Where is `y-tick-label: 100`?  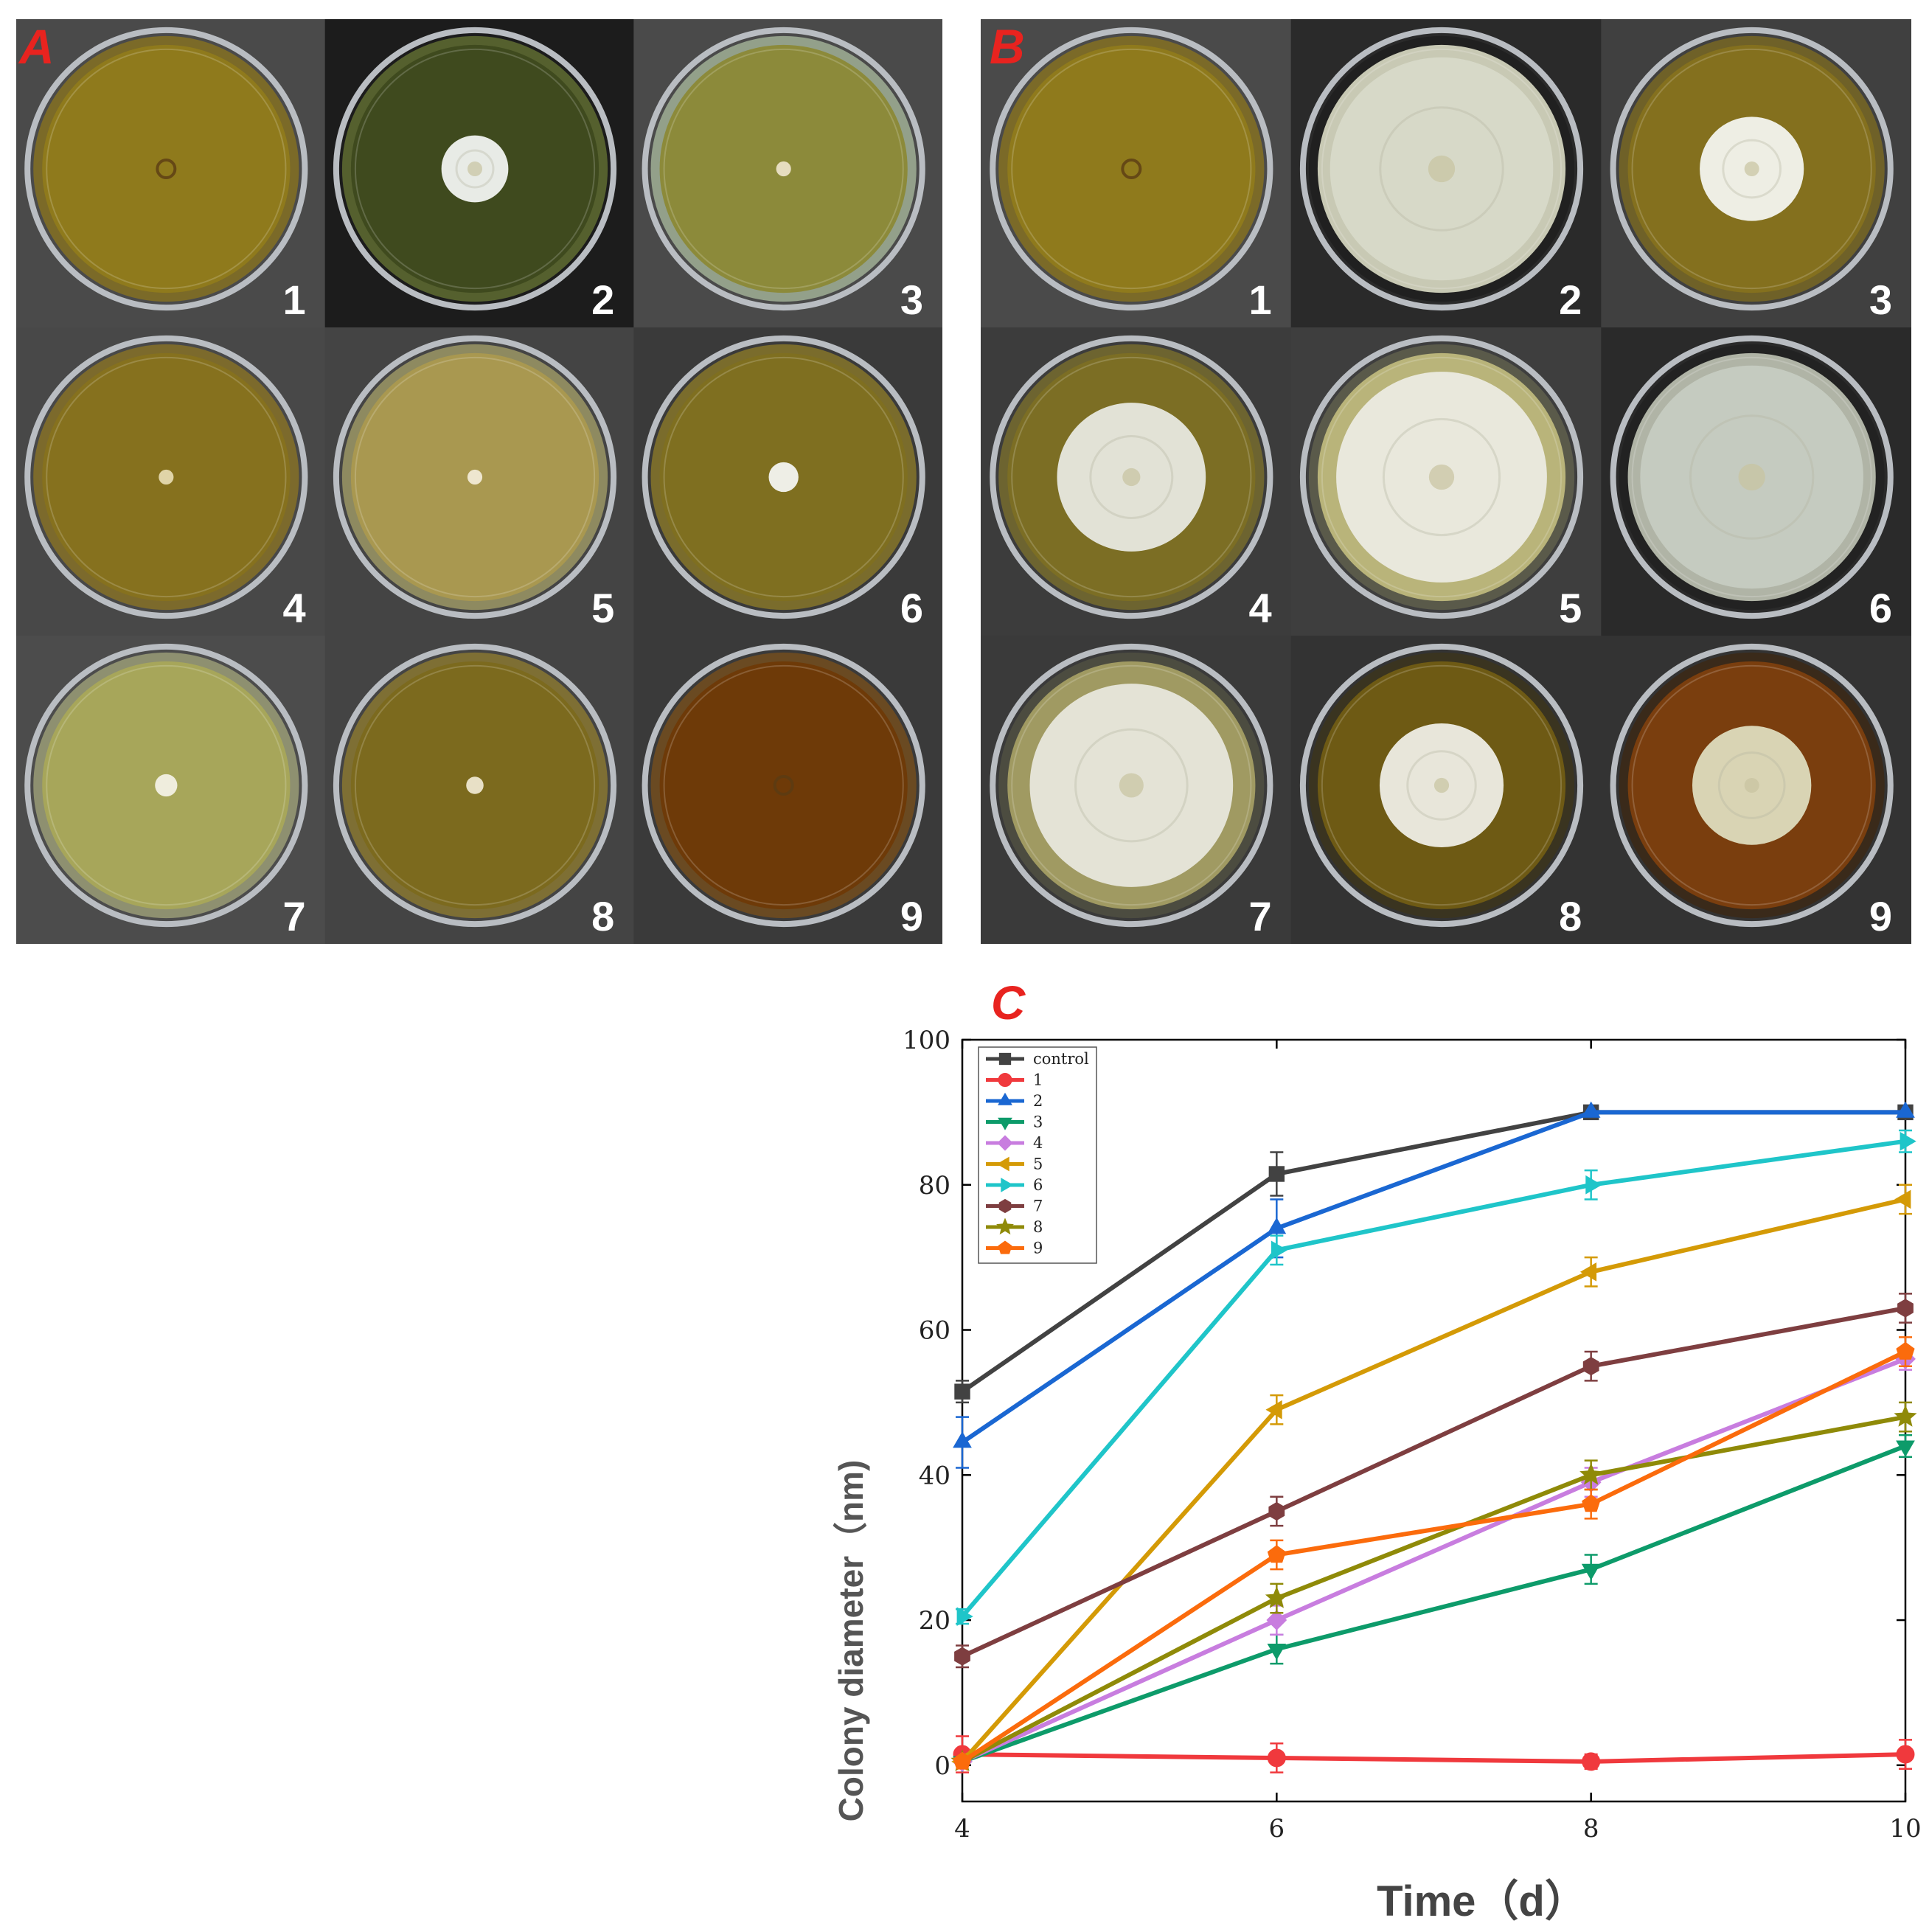
y-tick-label: 100 is located at coordinates (926, 1040).